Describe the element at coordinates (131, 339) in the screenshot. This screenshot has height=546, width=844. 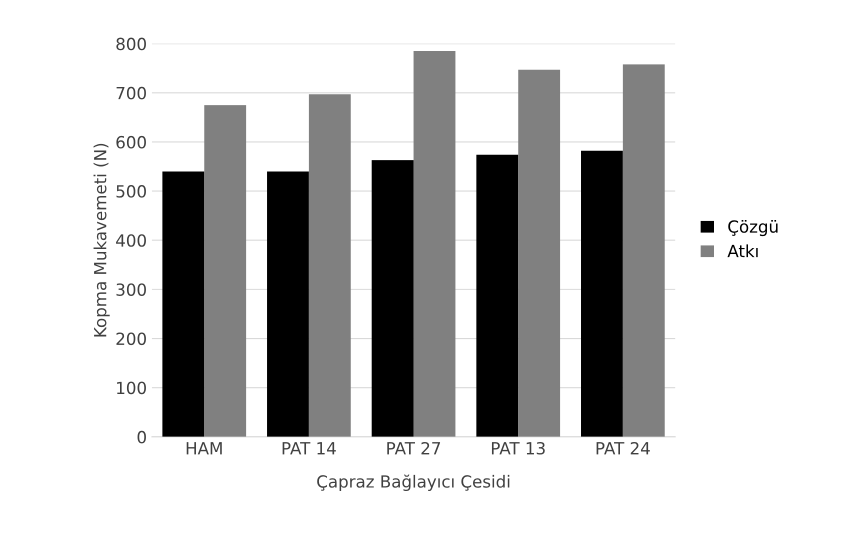
I see `y-tick-label: 200` at that location.